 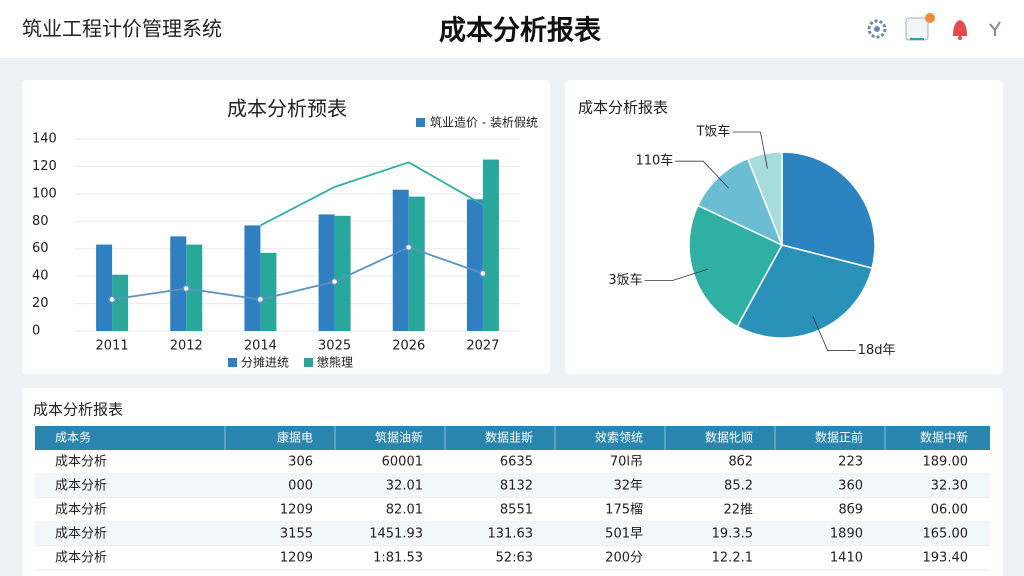 What do you see at coordinates (509, 437) in the screenshot?
I see `column-header: 数据韭斯` at bounding box center [509, 437].